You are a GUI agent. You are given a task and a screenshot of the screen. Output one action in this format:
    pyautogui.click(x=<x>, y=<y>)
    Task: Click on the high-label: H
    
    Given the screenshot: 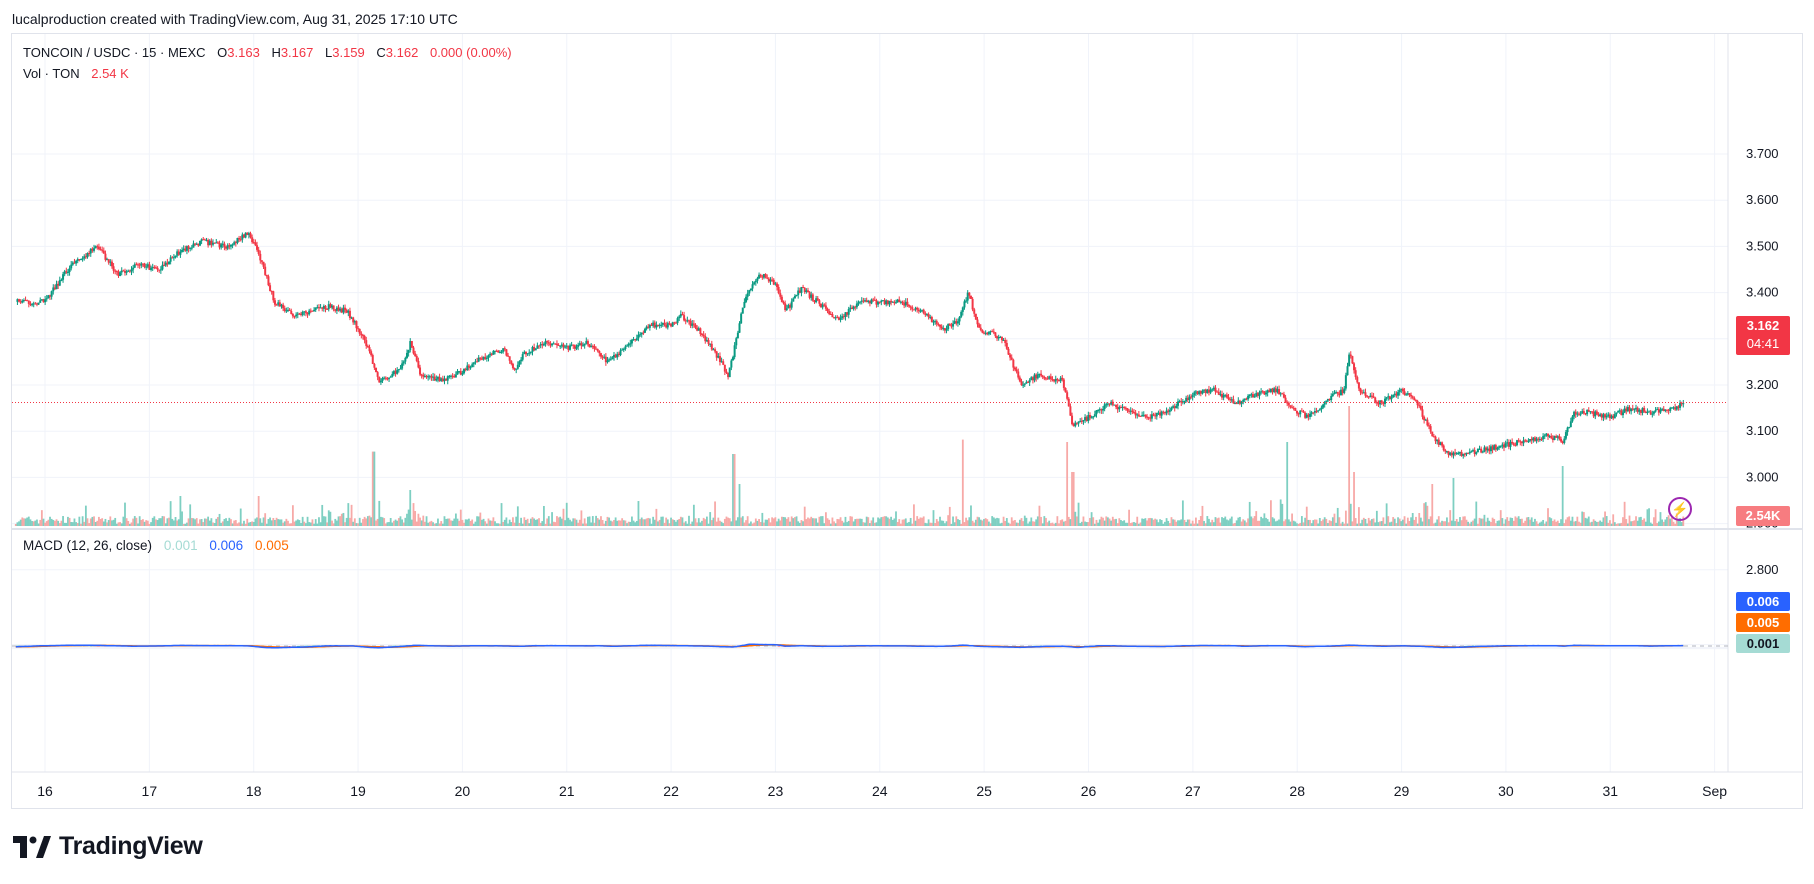 What is the action you would take?
    pyautogui.click(x=276, y=52)
    